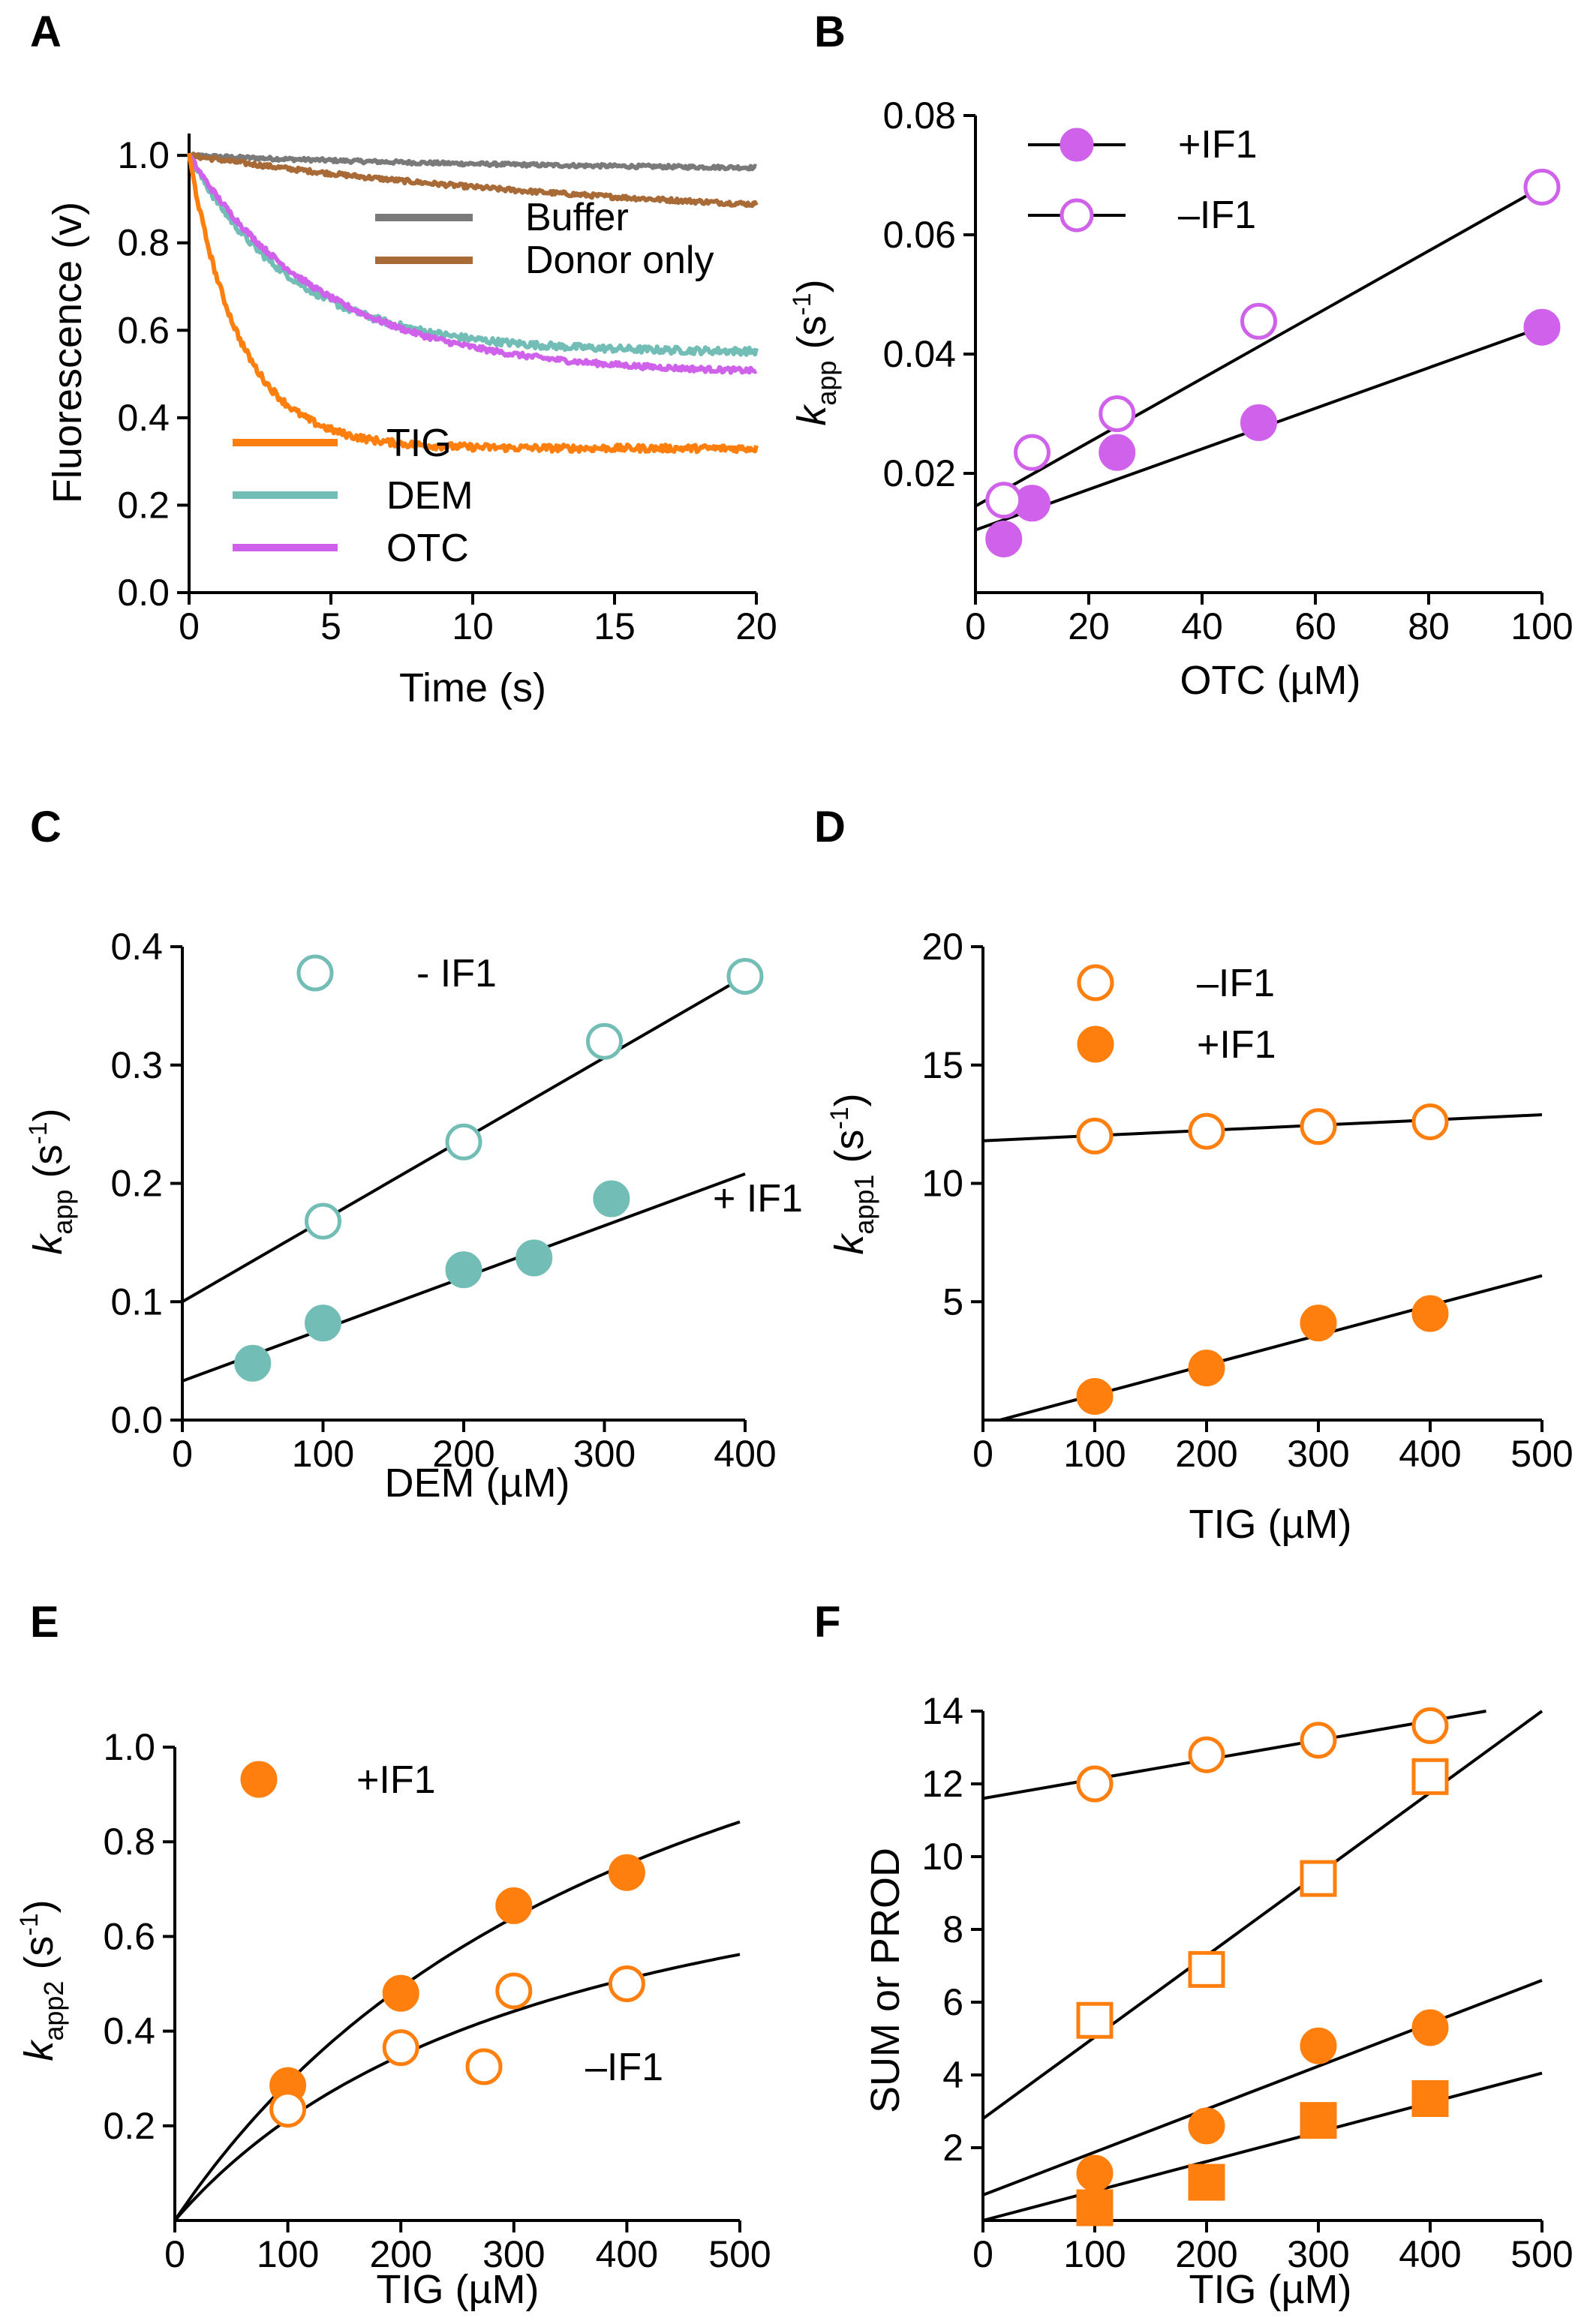 The image size is (1596, 2324). What do you see at coordinates (953, 1302) in the screenshot?
I see `panel-d-y-tick-label: 5` at bounding box center [953, 1302].